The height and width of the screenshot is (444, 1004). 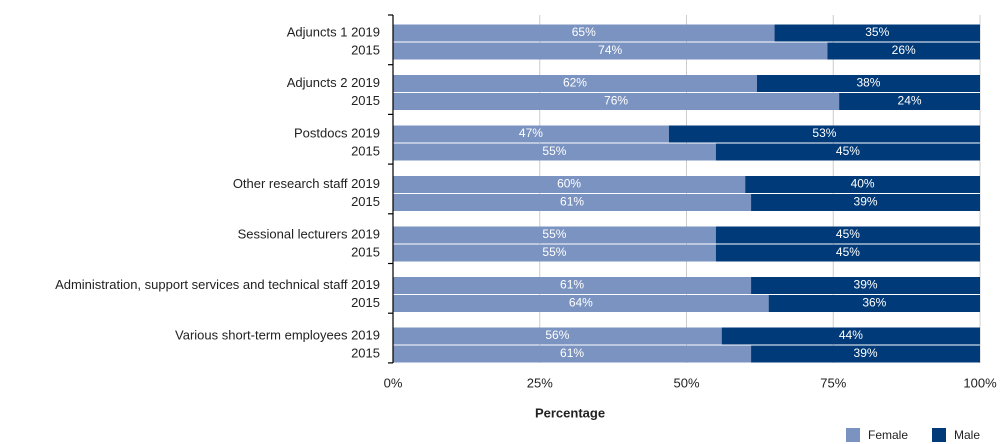 I want to click on value-label: 38%, so click(x=868, y=83).